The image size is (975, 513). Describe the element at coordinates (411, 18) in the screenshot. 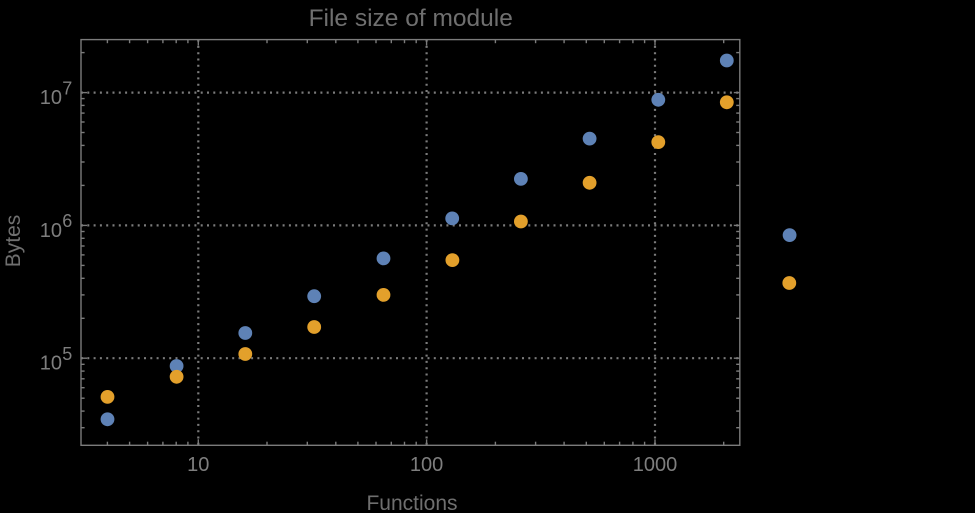

I see `svg-text: File size of module` at that location.